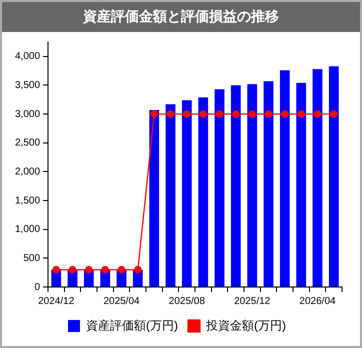  What do you see at coordinates (121, 301) in the screenshot?
I see `x-tick-label: 2025/04` at bounding box center [121, 301].